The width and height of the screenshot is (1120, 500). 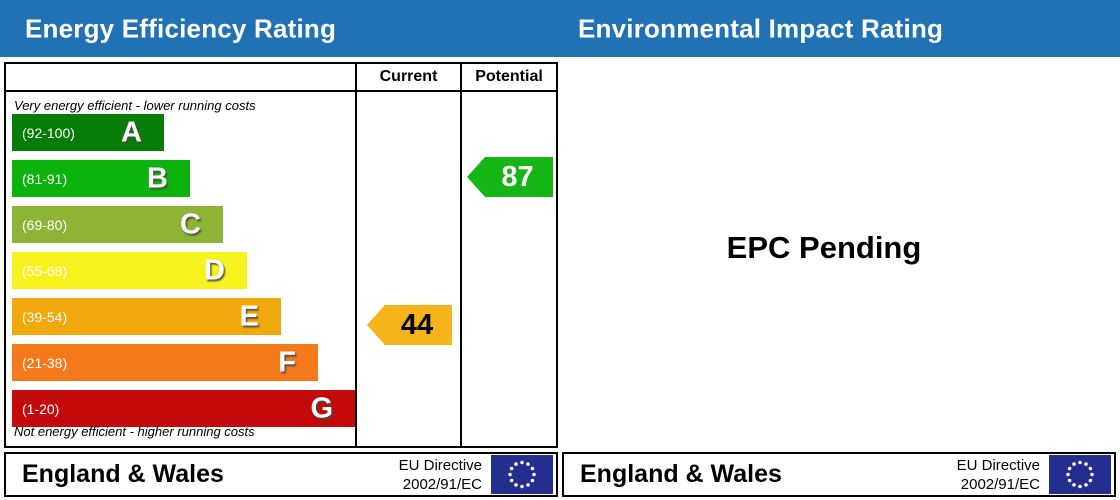 What do you see at coordinates (839, 474) in the screenshot?
I see `environmental-footer: England & Wales EU Directive 2002/91/EC` at bounding box center [839, 474].